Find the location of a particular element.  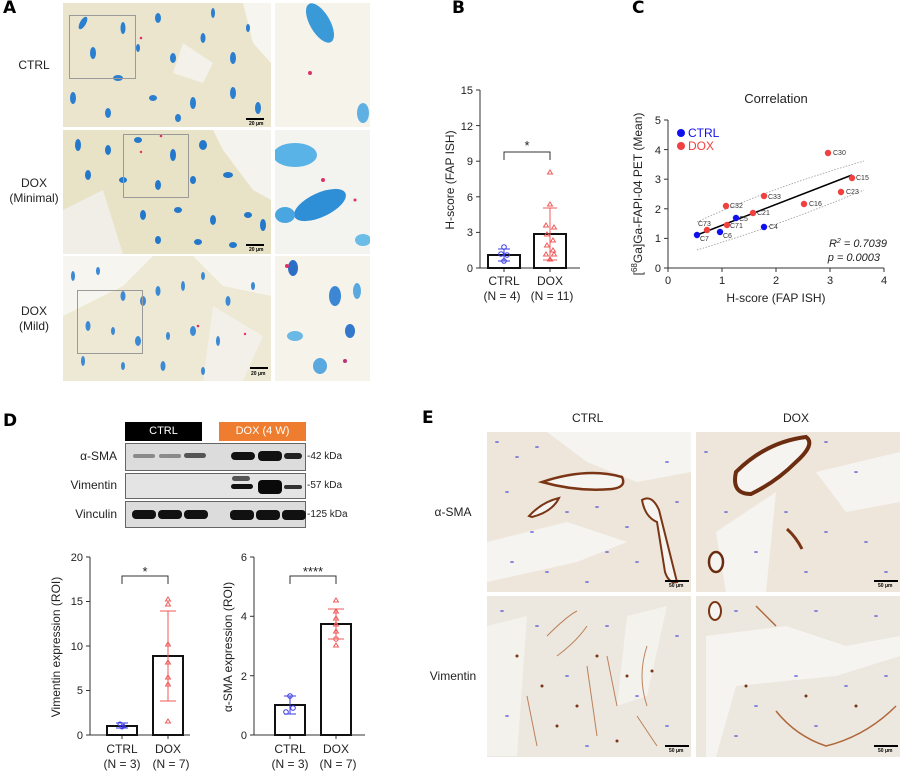

blot-header-ctrl: CTRL is located at coordinates (163, 431).